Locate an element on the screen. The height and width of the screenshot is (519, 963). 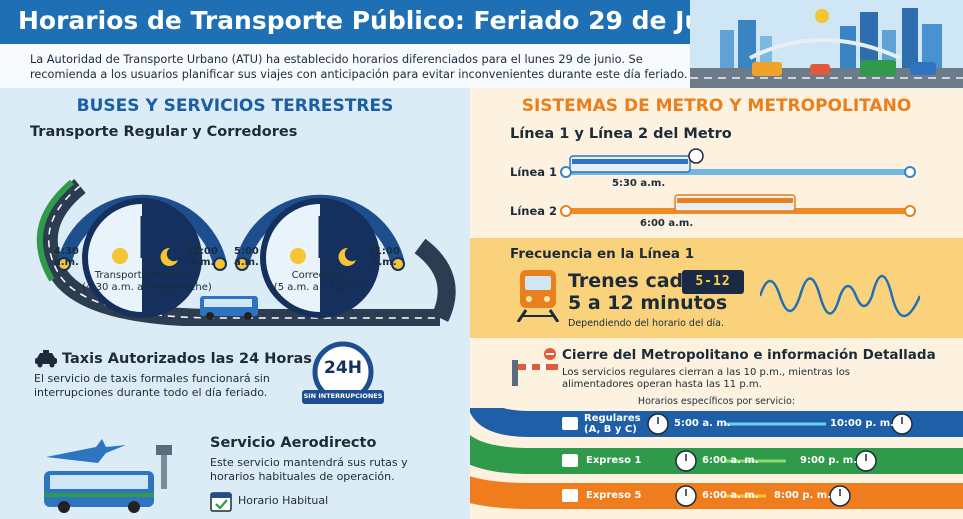
service-expreso5-label: Expreso 5 is located at coordinates (614, 495).